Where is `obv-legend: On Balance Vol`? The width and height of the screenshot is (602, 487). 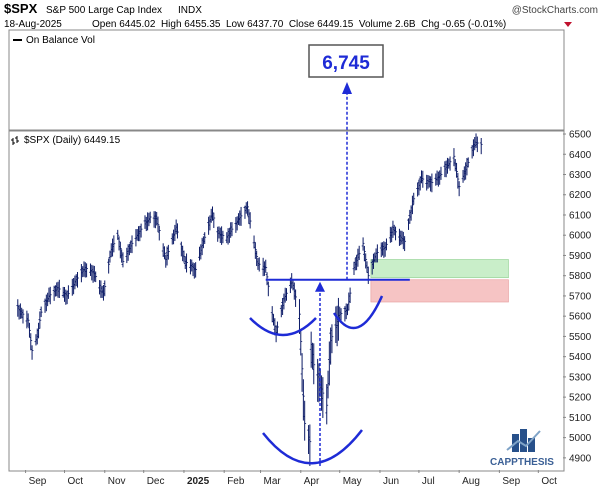
obv-legend: On Balance Vol is located at coordinates (60, 40).